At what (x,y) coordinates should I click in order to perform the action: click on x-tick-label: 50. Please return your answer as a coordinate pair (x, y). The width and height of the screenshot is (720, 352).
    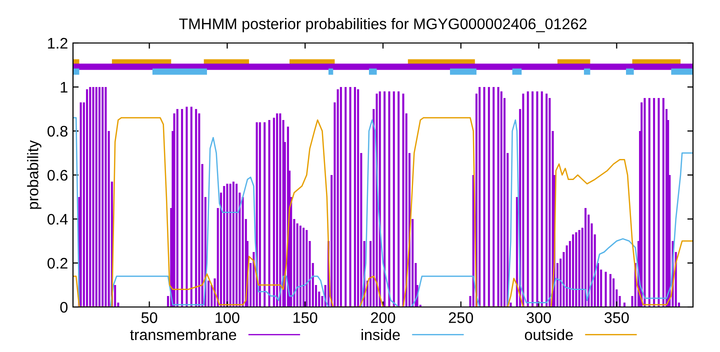
    Looking at the image, I should click on (149, 318).